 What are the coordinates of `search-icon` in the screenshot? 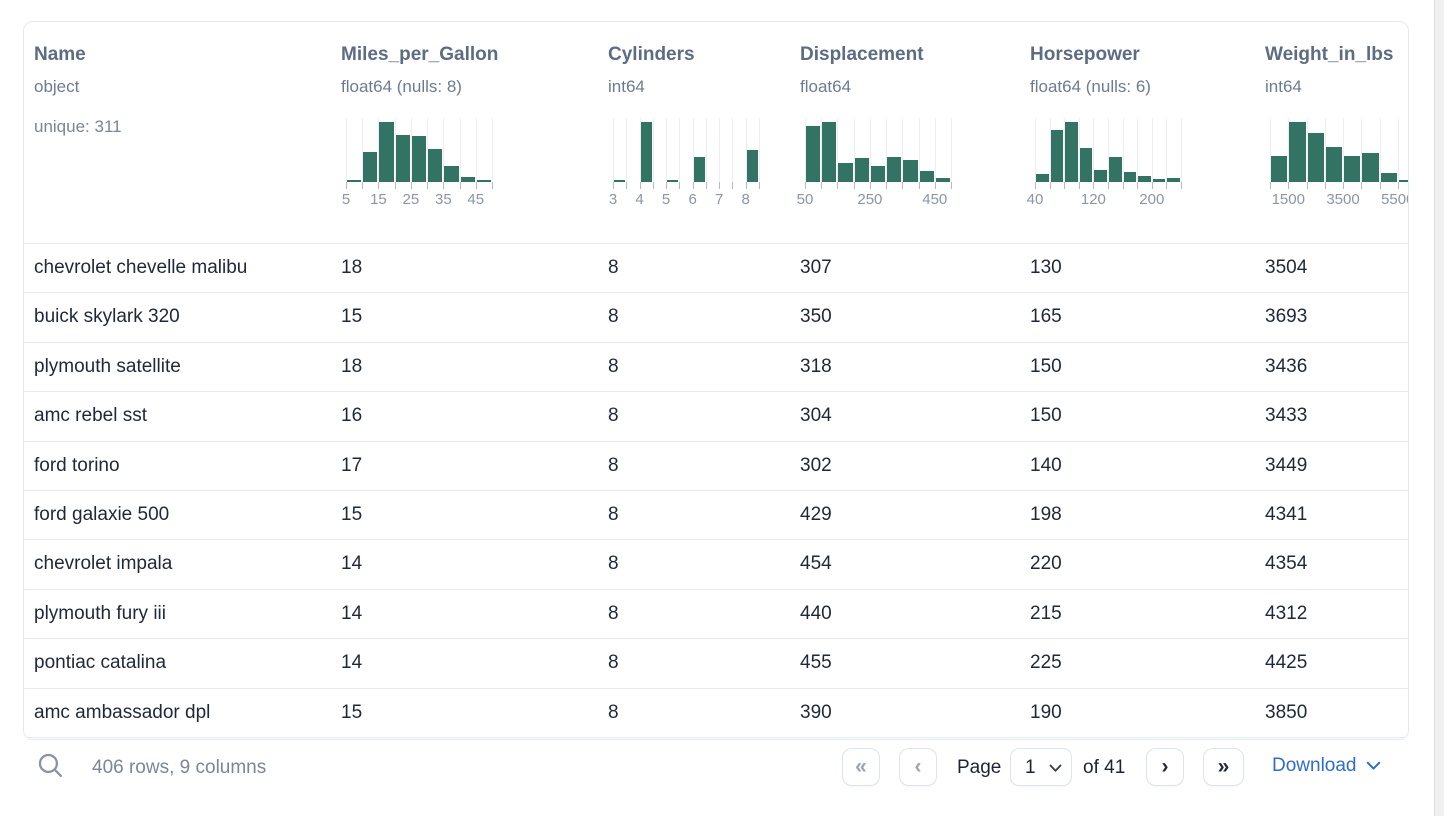 It's located at (50, 768).